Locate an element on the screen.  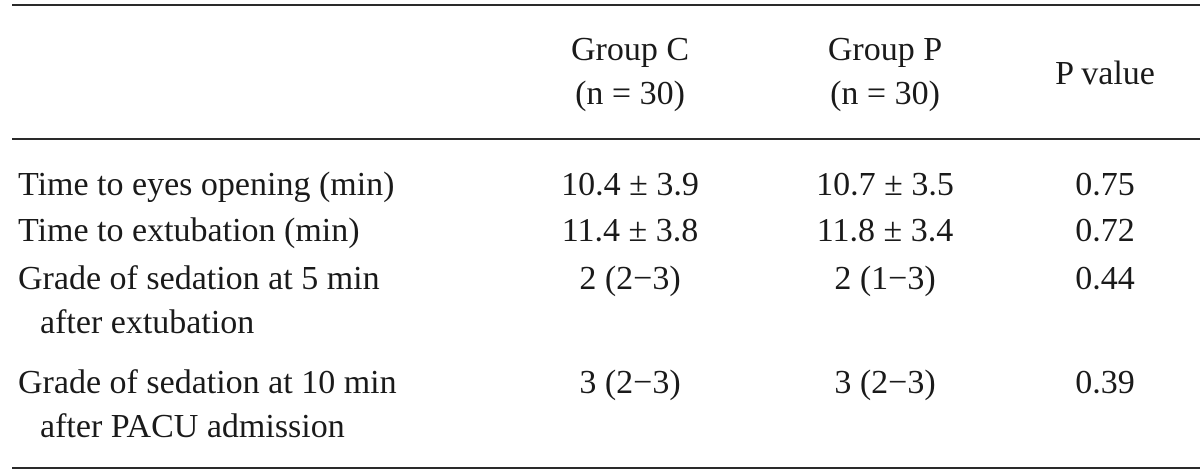
header-group-c: Group C (n = 30) is located at coordinates (630, 72).